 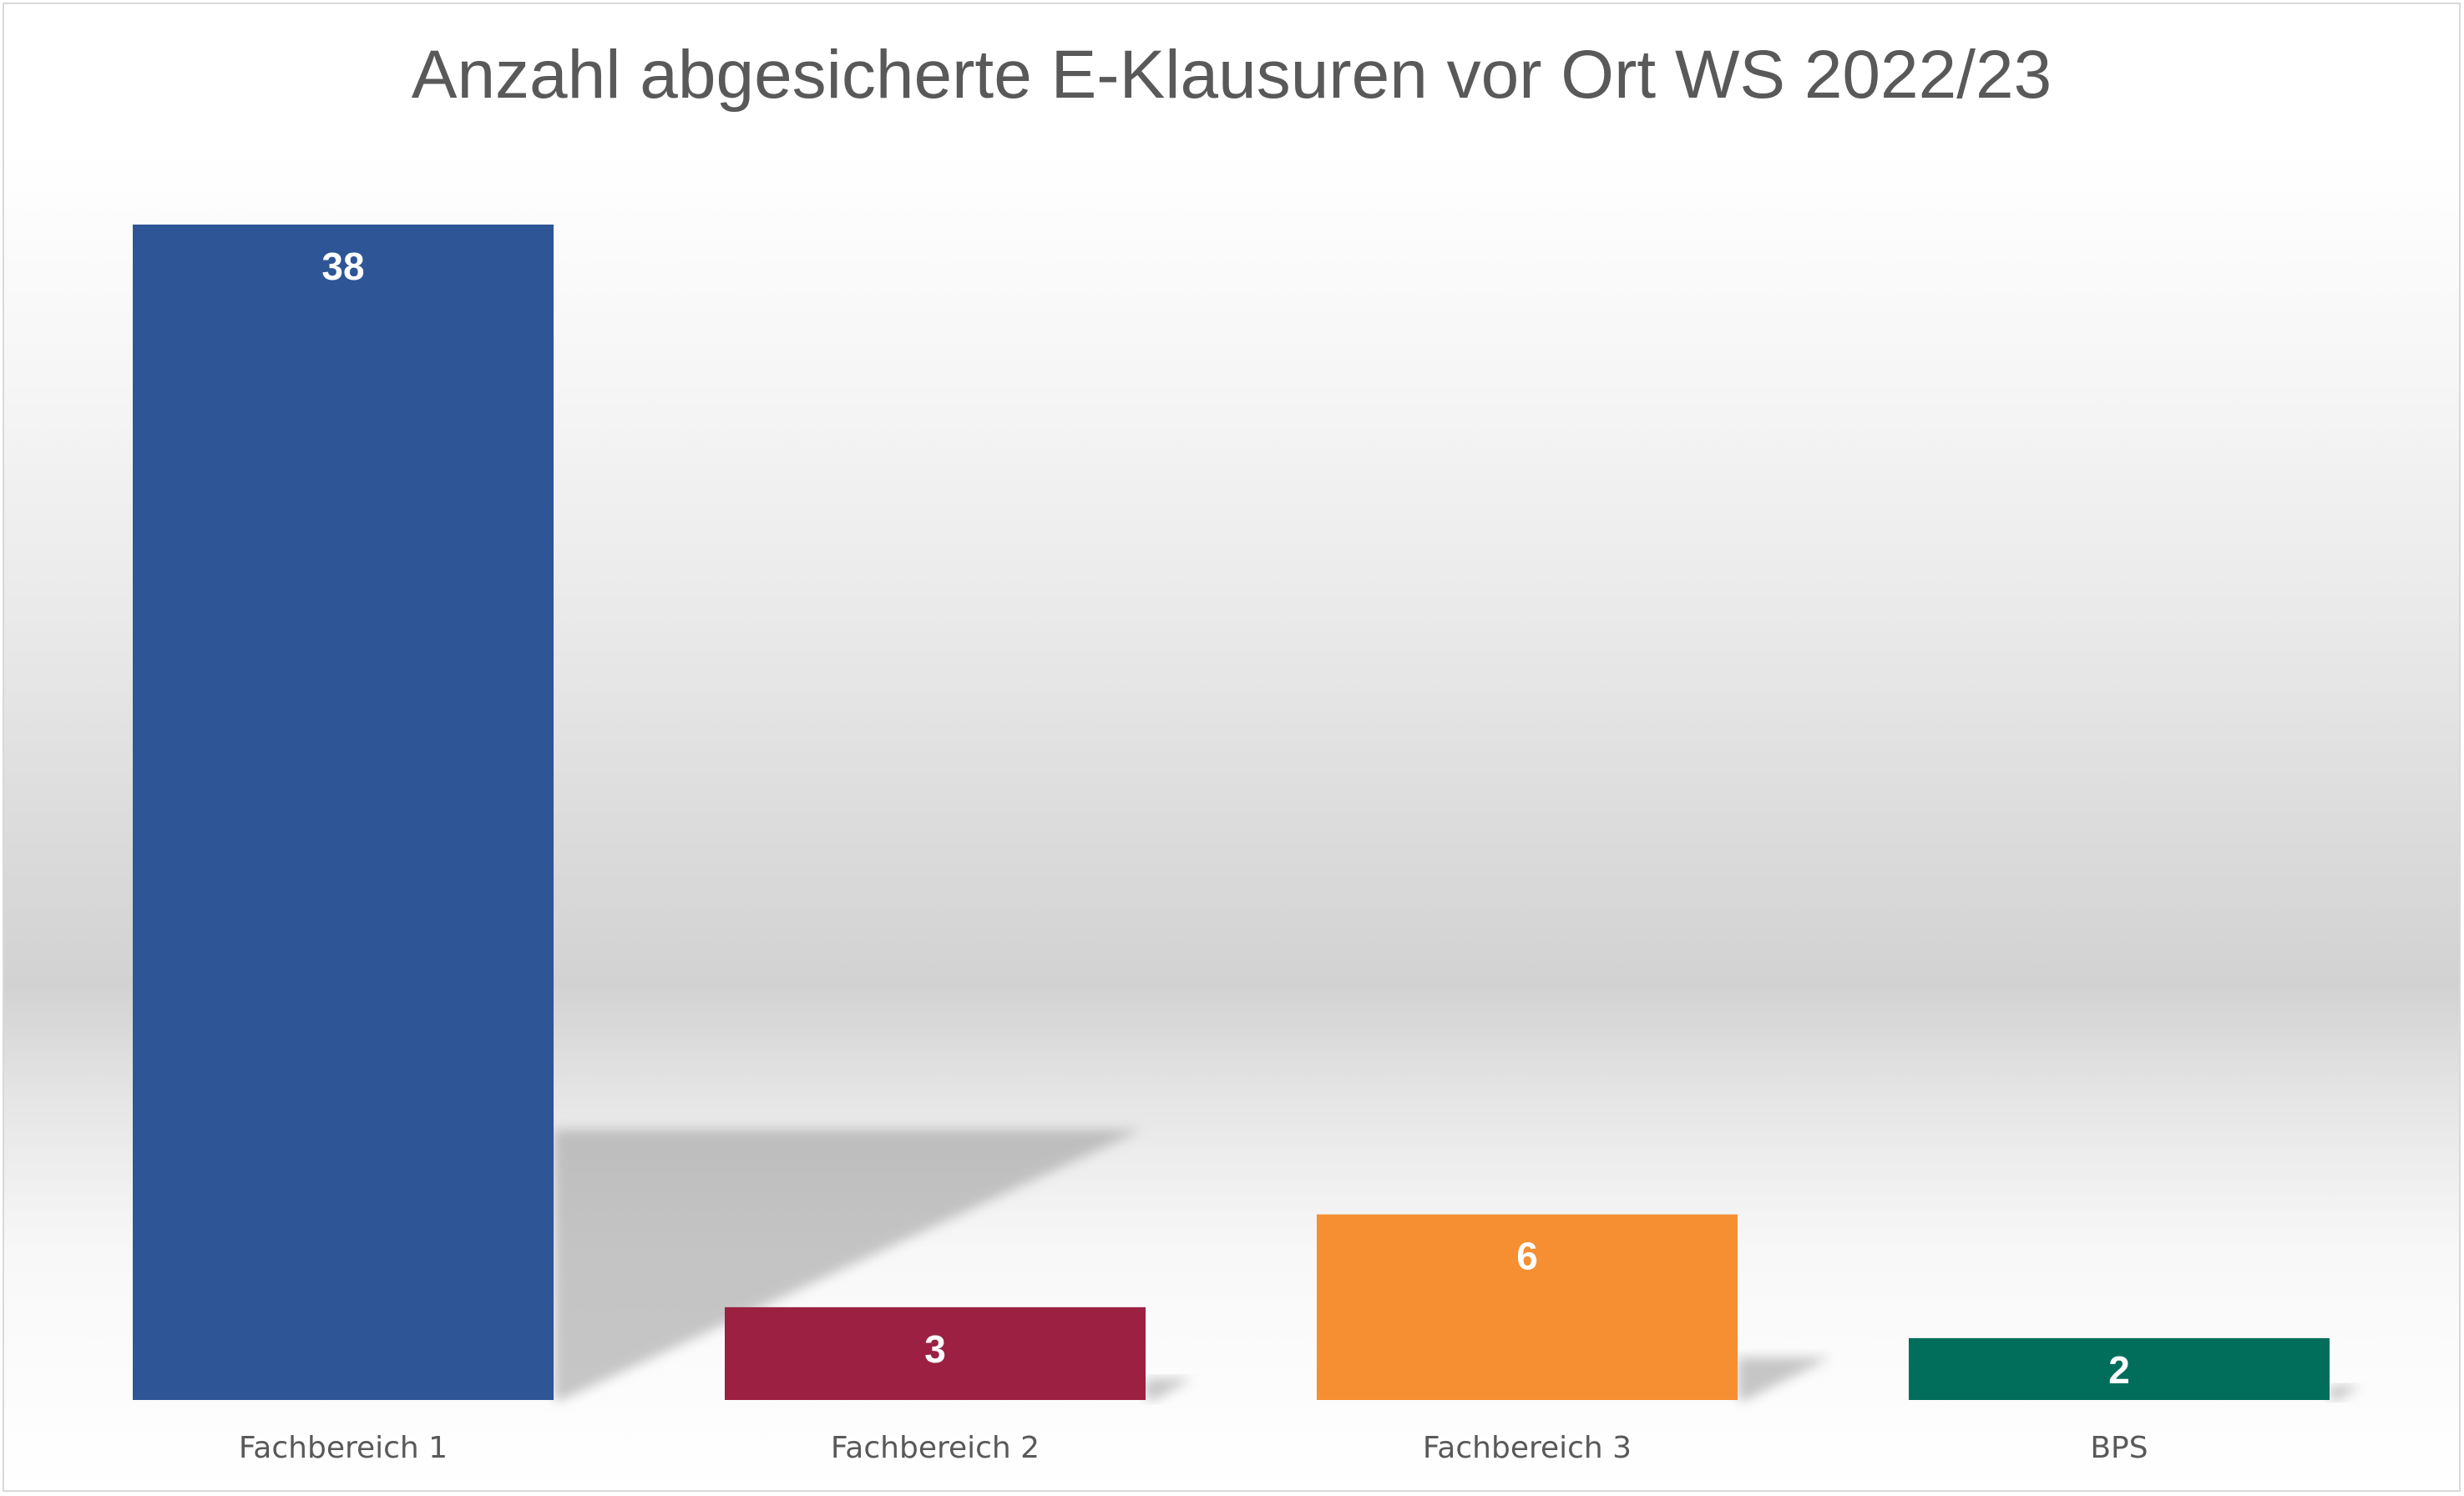 What do you see at coordinates (1527, 1256) in the screenshot?
I see `data-label-fachbereich-3: 6` at bounding box center [1527, 1256].